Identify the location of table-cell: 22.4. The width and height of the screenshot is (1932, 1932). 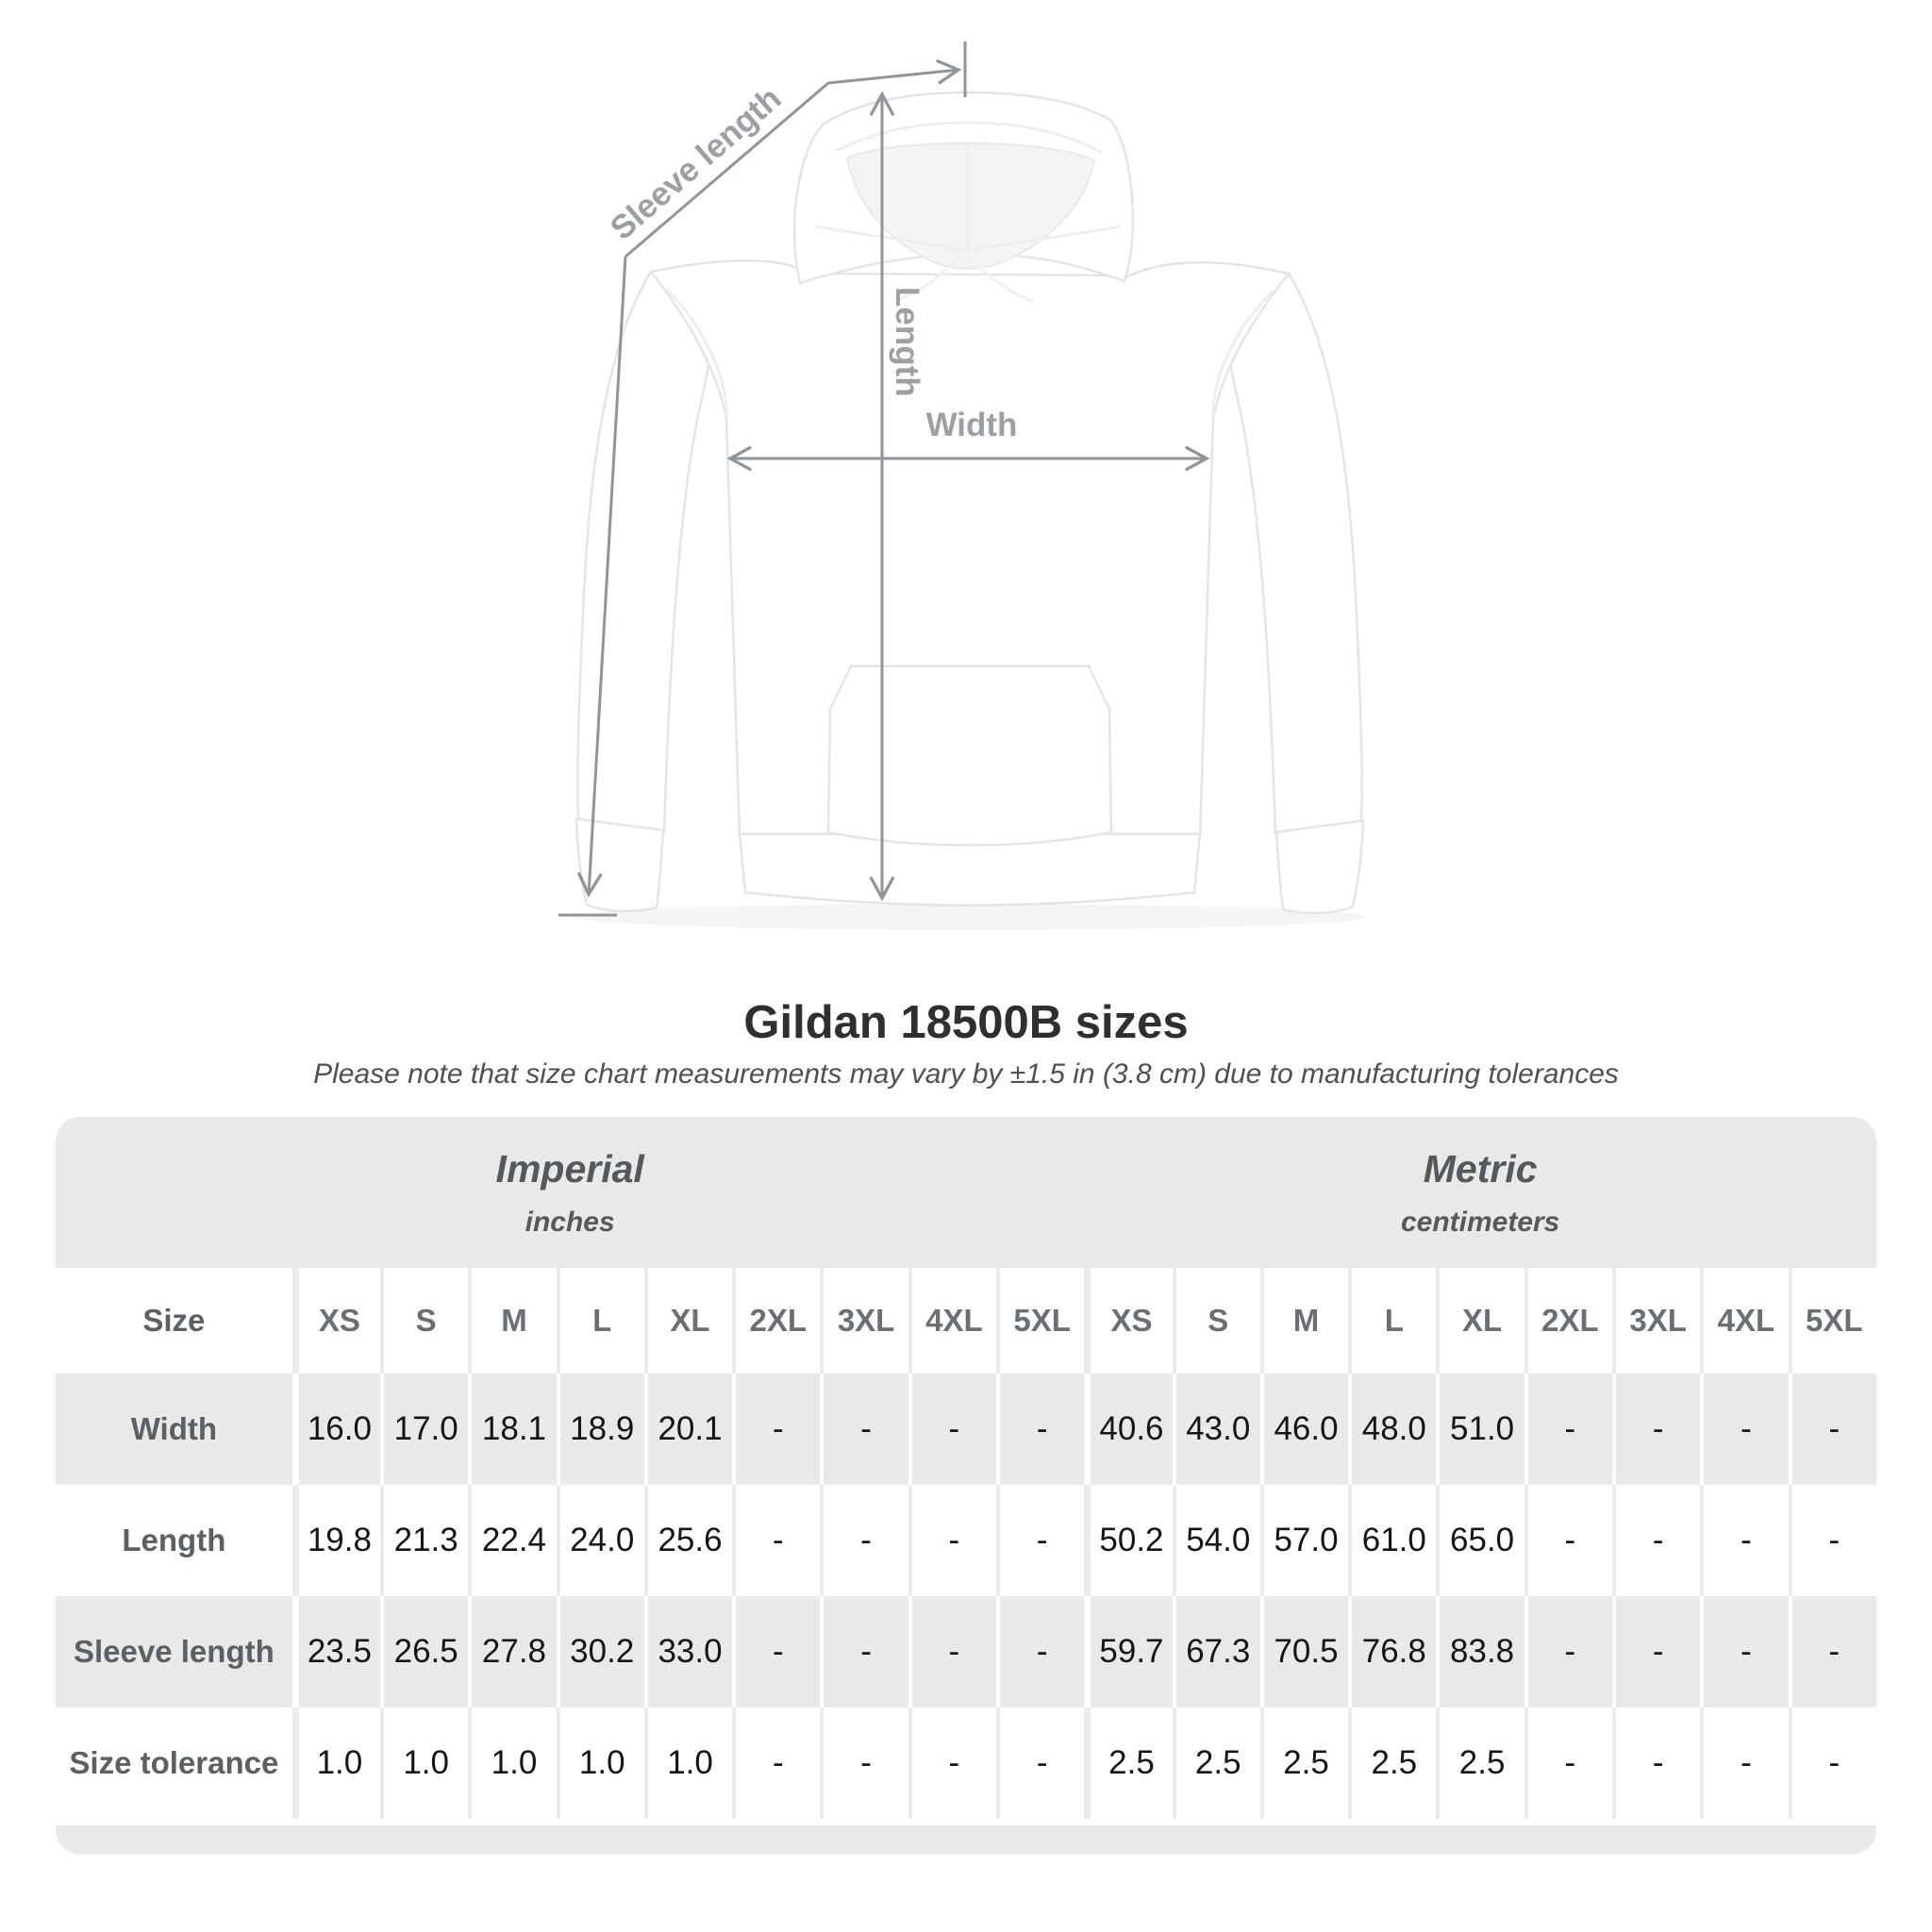
(512, 1540).